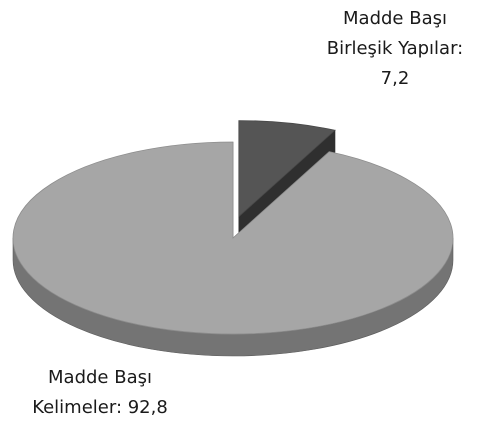 This screenshot has width=484, height=427. What do you see at coordinates (395, 78) in the screenshot?
I see `slice-label-birlesik-value: 7,2` at bounding box center [395, 78].